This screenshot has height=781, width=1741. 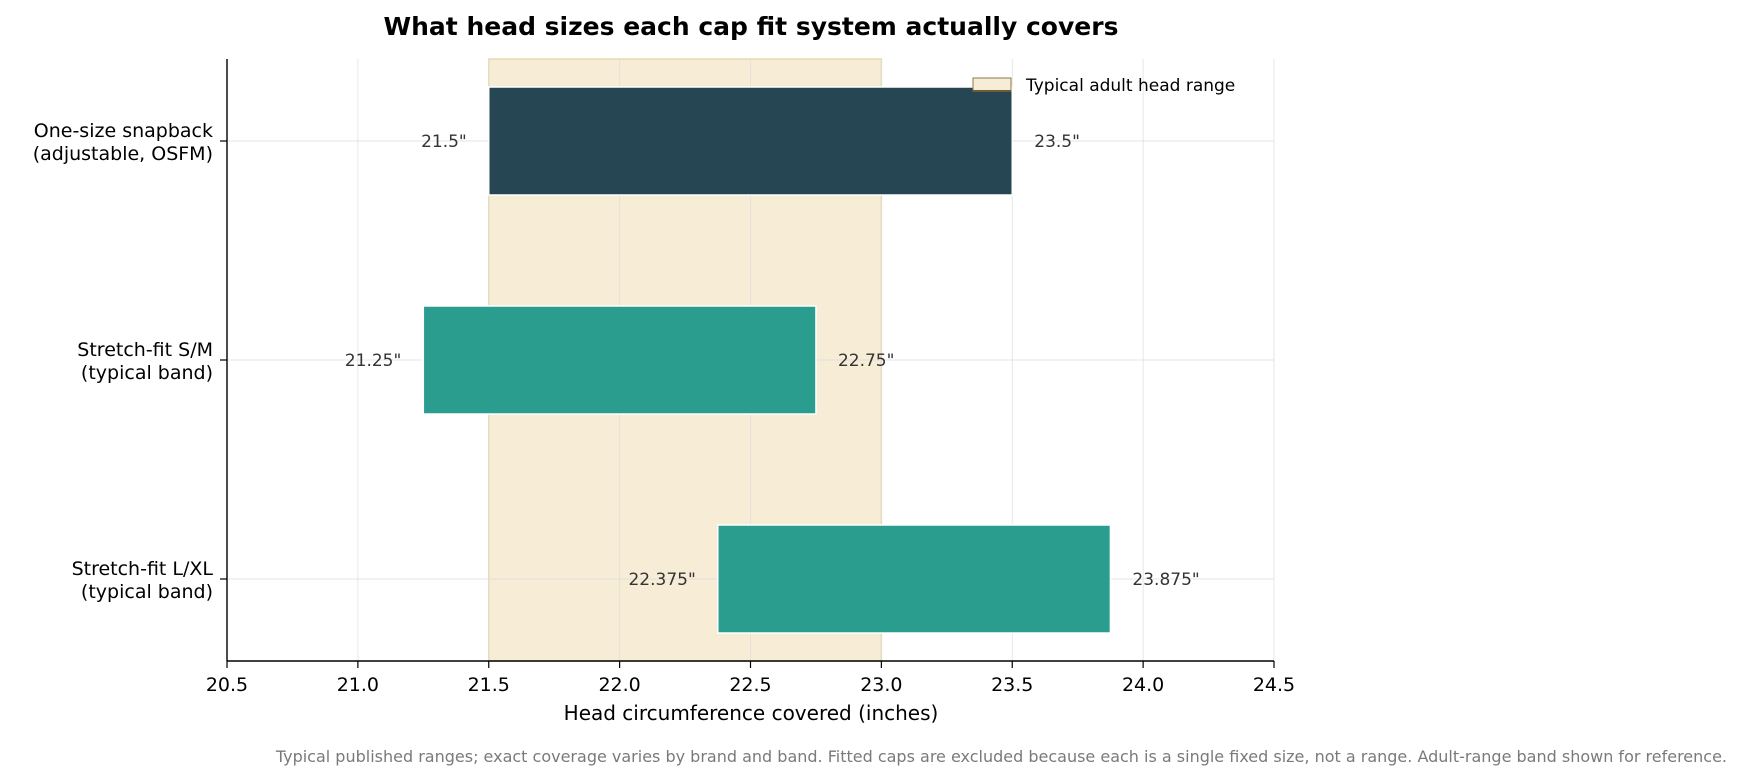 I want to click on category-label: Stretch-fit L/XL (typical band), so click(x=143, y=580).